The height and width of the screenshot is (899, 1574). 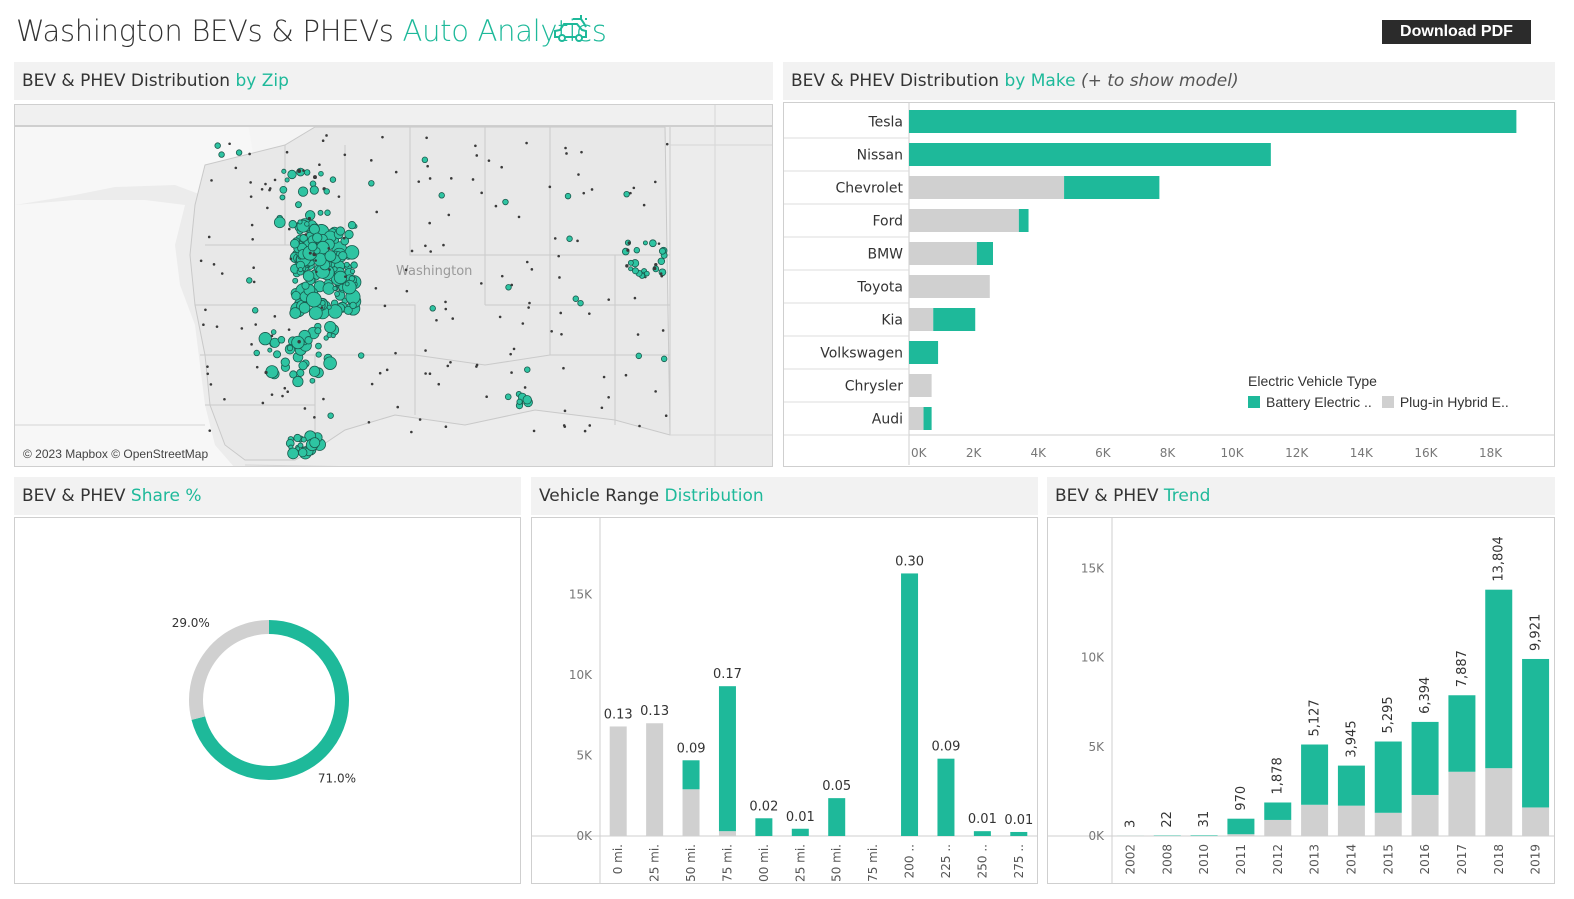 I want to click on category-label: 125 mi., so click(x=800, y=864).